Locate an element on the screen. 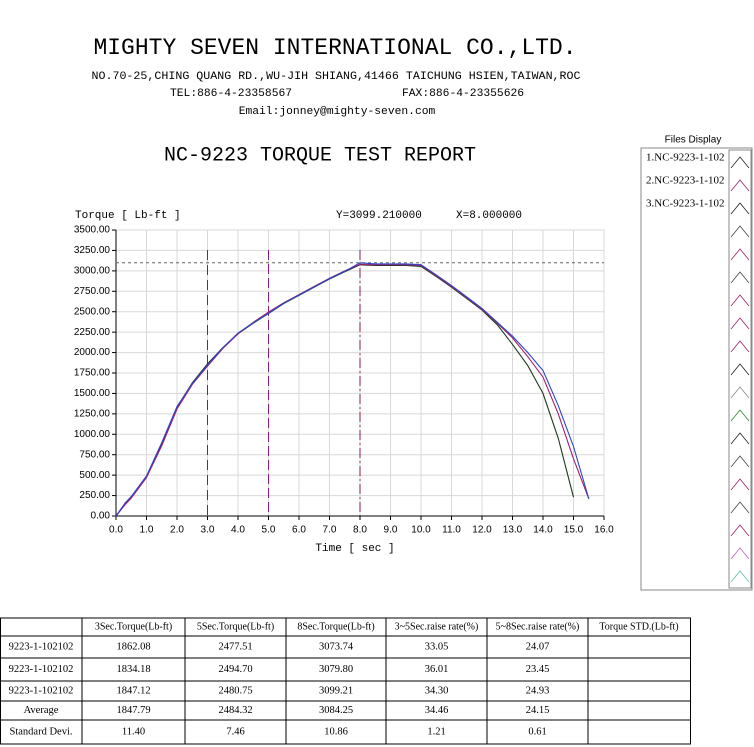  thumb-strip is located at coordinates (740, 369).